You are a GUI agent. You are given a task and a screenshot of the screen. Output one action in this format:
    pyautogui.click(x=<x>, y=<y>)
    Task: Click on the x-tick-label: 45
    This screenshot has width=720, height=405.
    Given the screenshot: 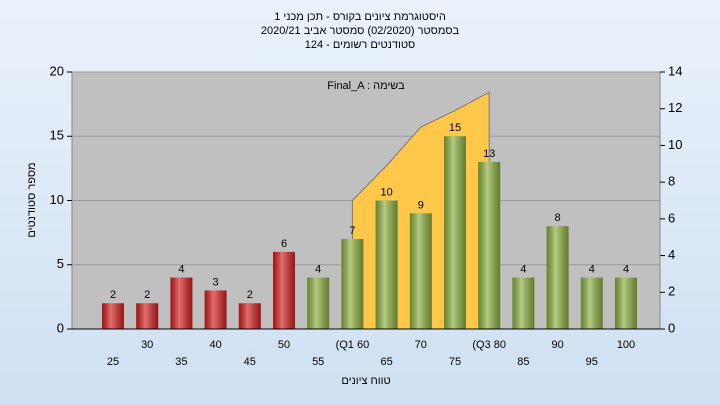 What is the action you would take?
    pyautogui.click(x=250, y=362)
    